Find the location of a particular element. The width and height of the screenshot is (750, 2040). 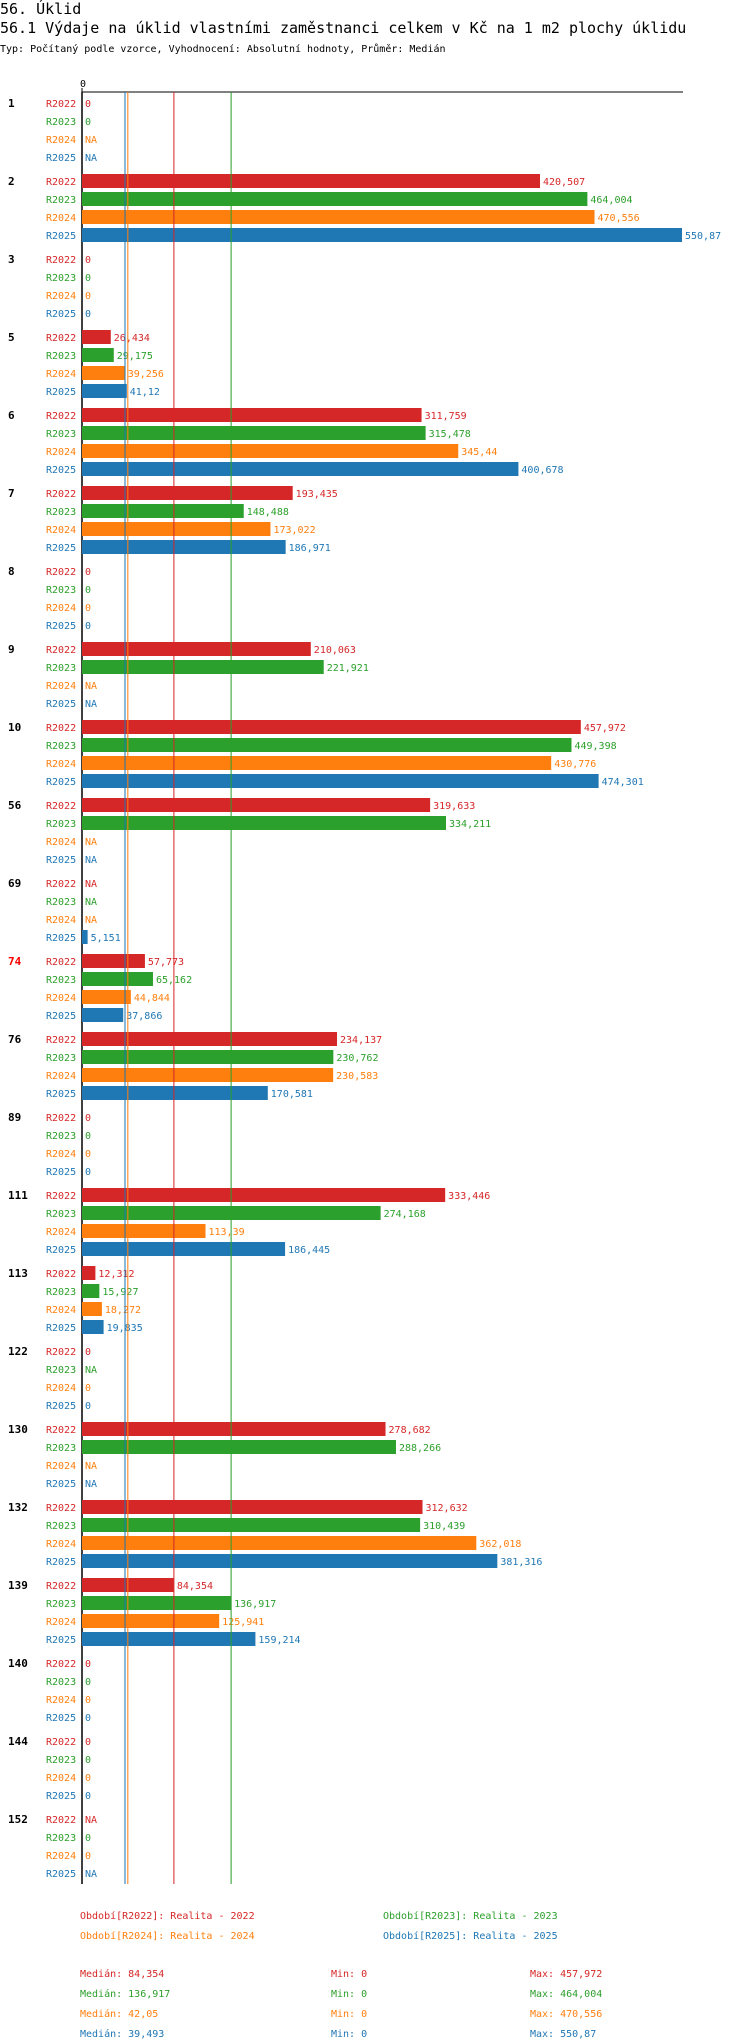

value-label: 39,256 is located at coordinates (146, 374).